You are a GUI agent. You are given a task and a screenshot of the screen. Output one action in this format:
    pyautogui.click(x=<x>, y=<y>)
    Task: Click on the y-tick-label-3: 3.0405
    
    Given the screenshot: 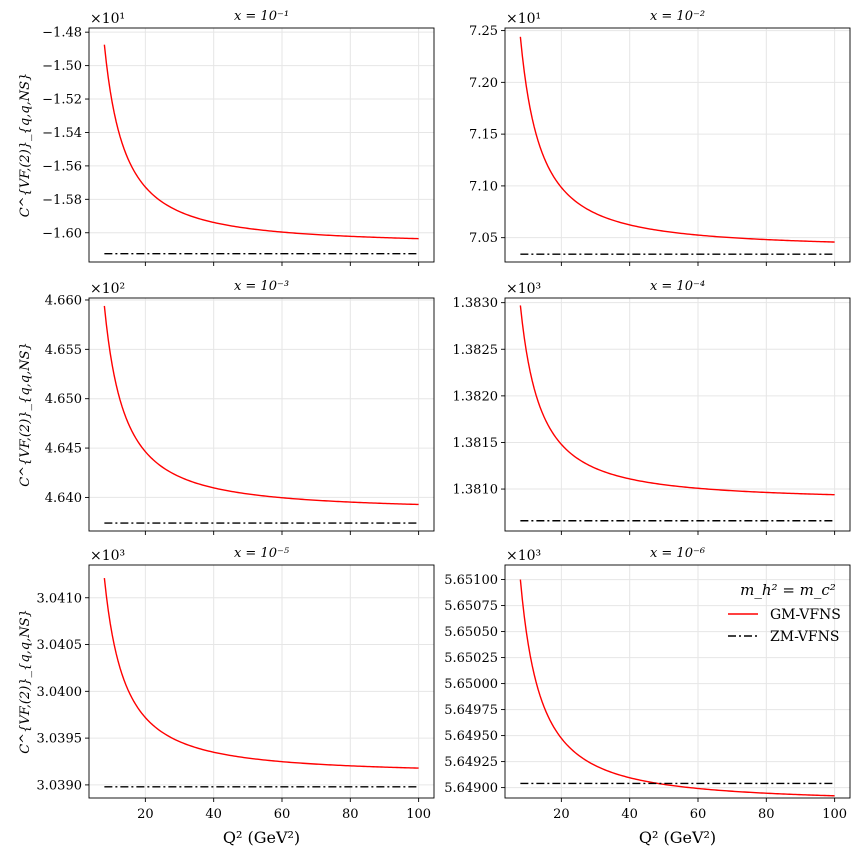 What is the action you would take?
    pyautogui.click(x=60, y=645)
    